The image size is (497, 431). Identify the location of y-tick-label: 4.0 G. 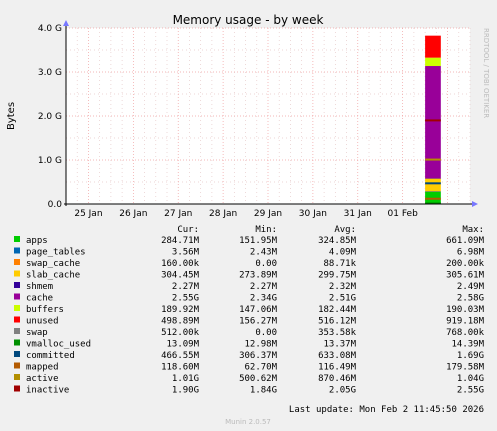
(50, 29).